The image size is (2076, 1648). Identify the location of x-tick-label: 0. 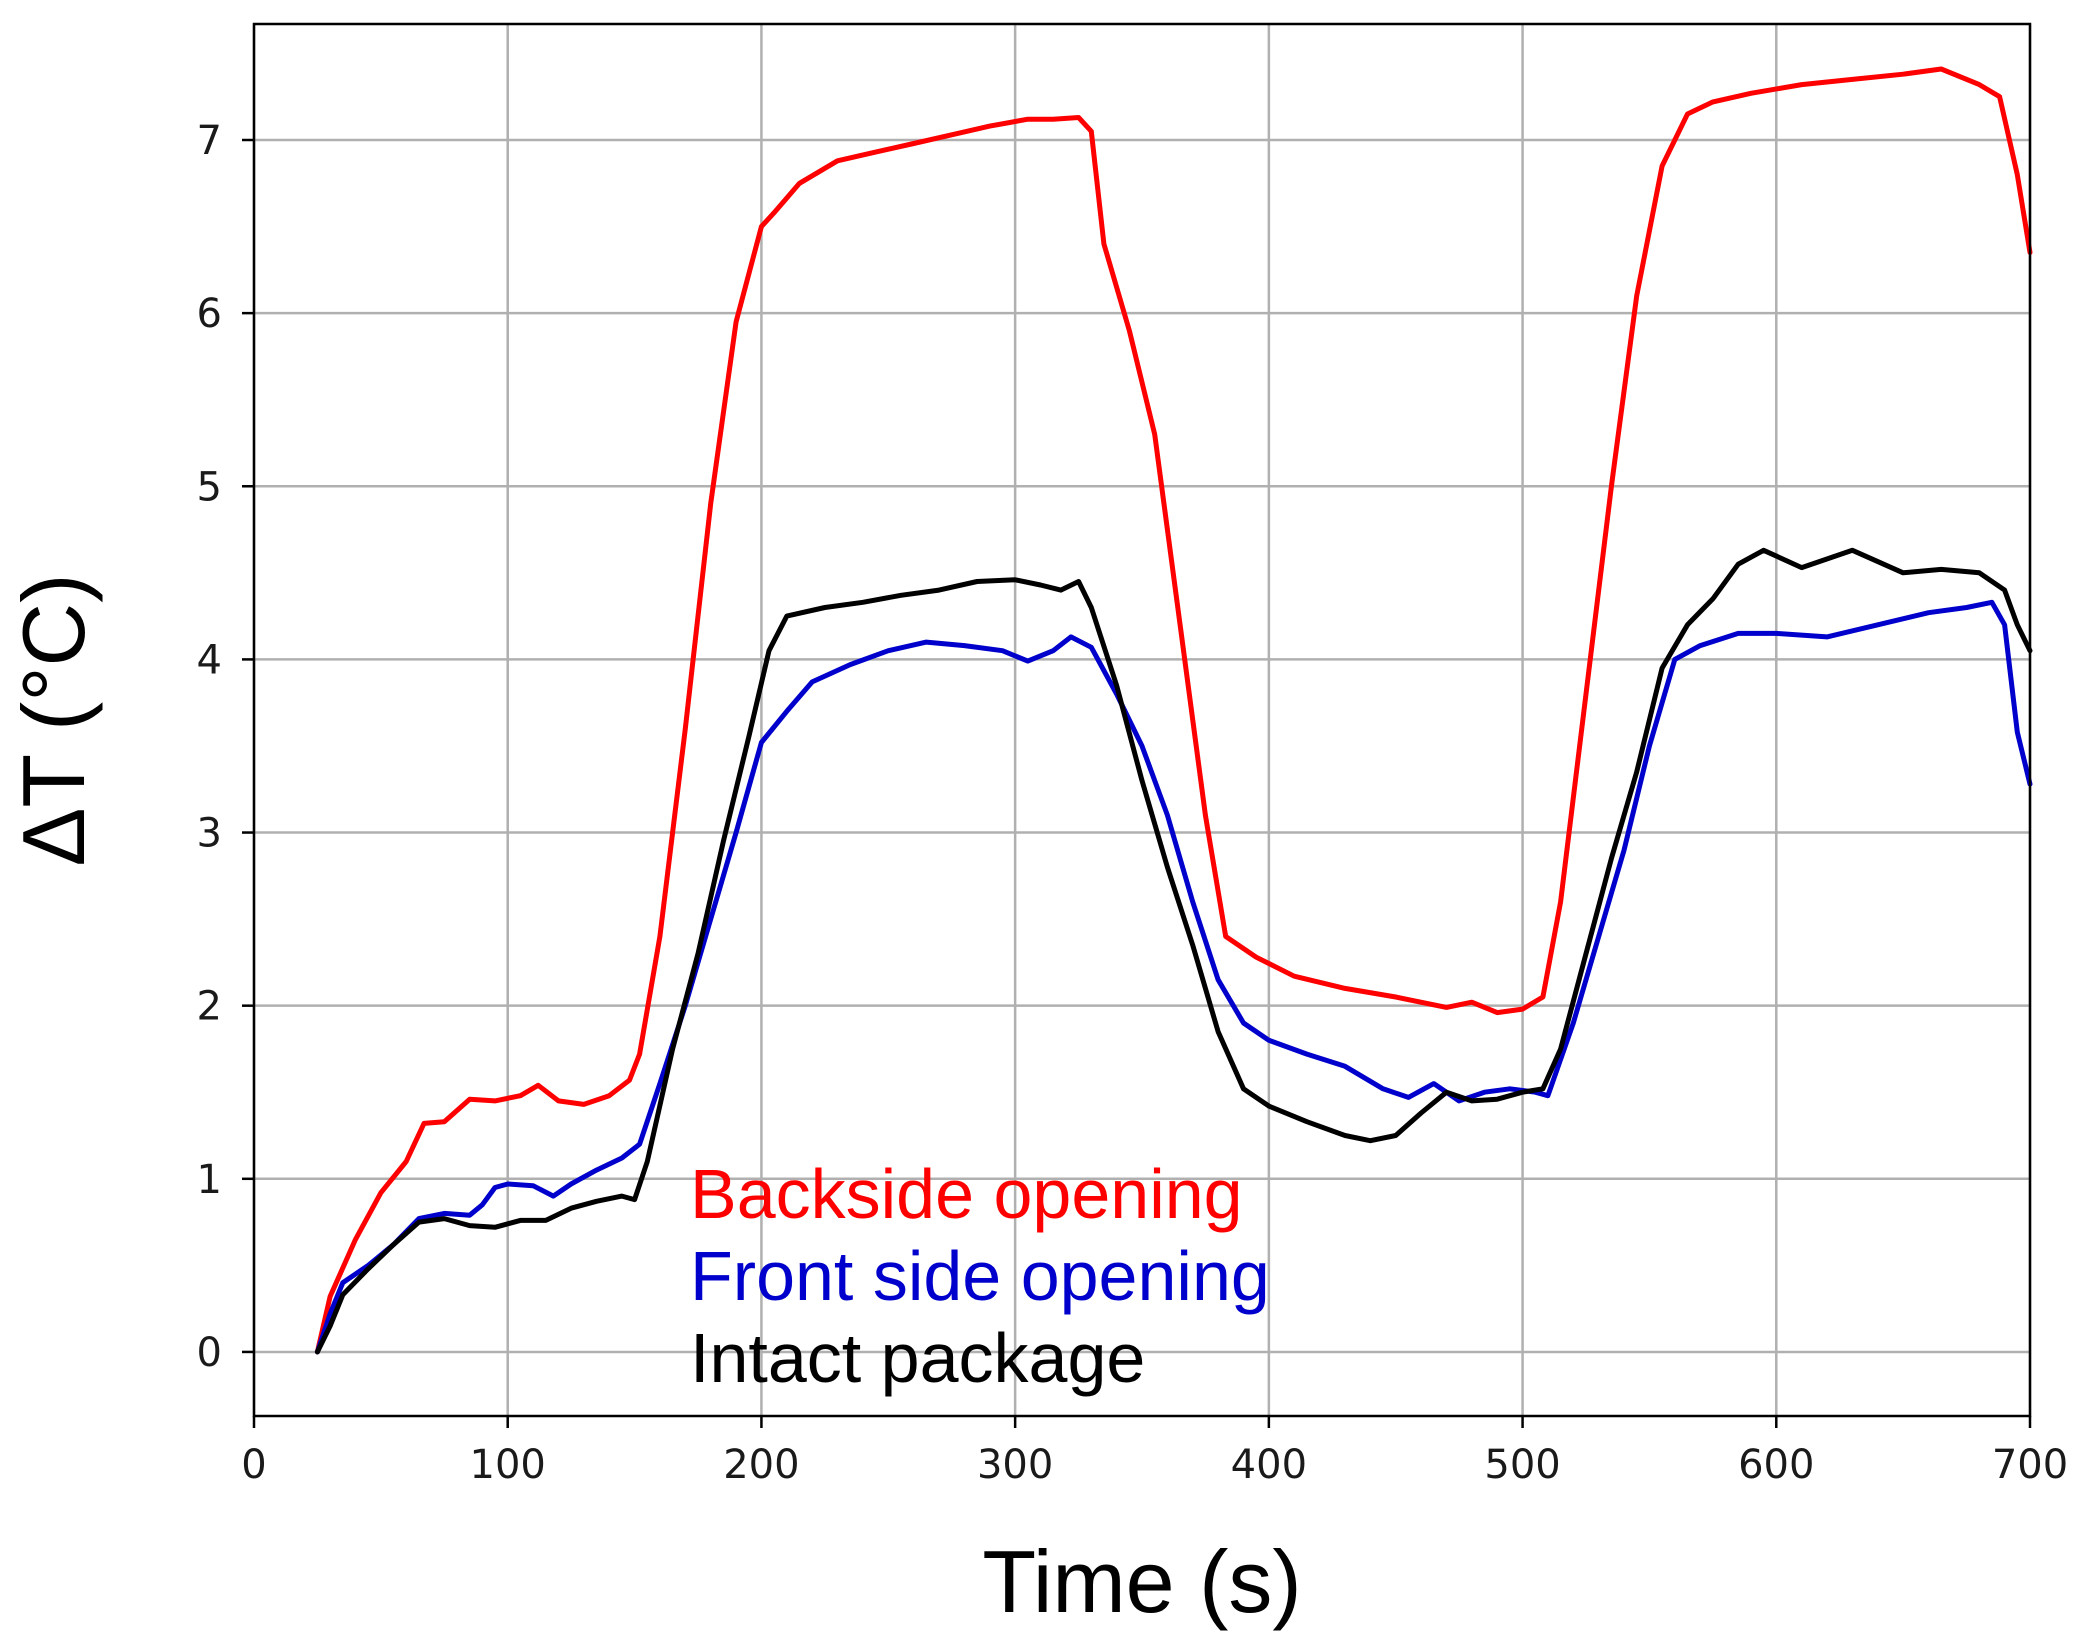
(253, 1465).